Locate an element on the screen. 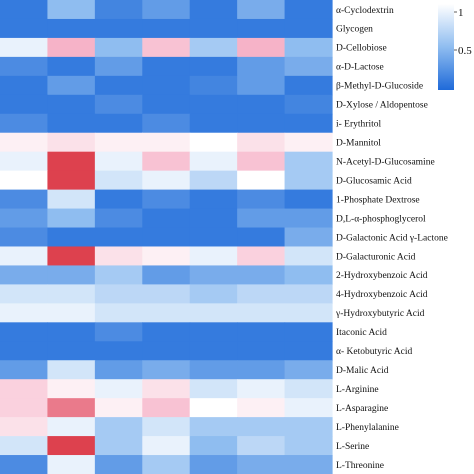 The image size is (474, 474). row-label: D-Malic Acid is located at coordinates (362, 371).